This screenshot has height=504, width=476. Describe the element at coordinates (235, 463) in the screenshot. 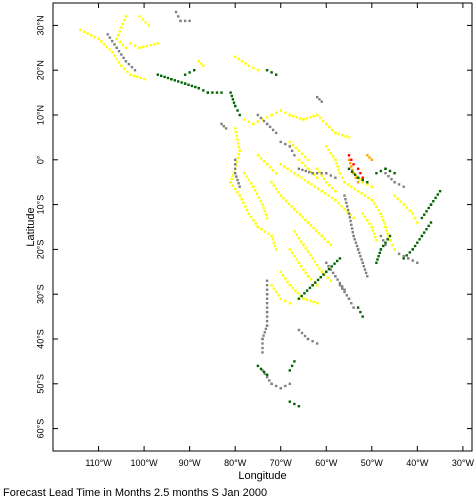

I see `x-tick-label: 80°W` at that location.